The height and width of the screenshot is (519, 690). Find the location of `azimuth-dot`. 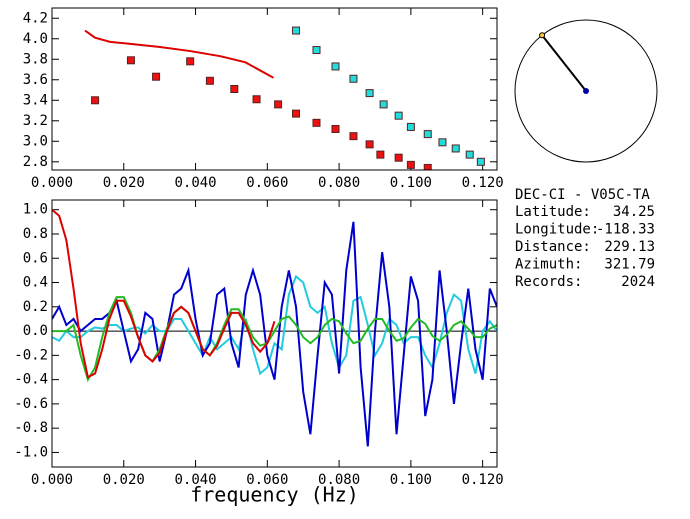

azimuth-dot is located at coordinates (542, 35).